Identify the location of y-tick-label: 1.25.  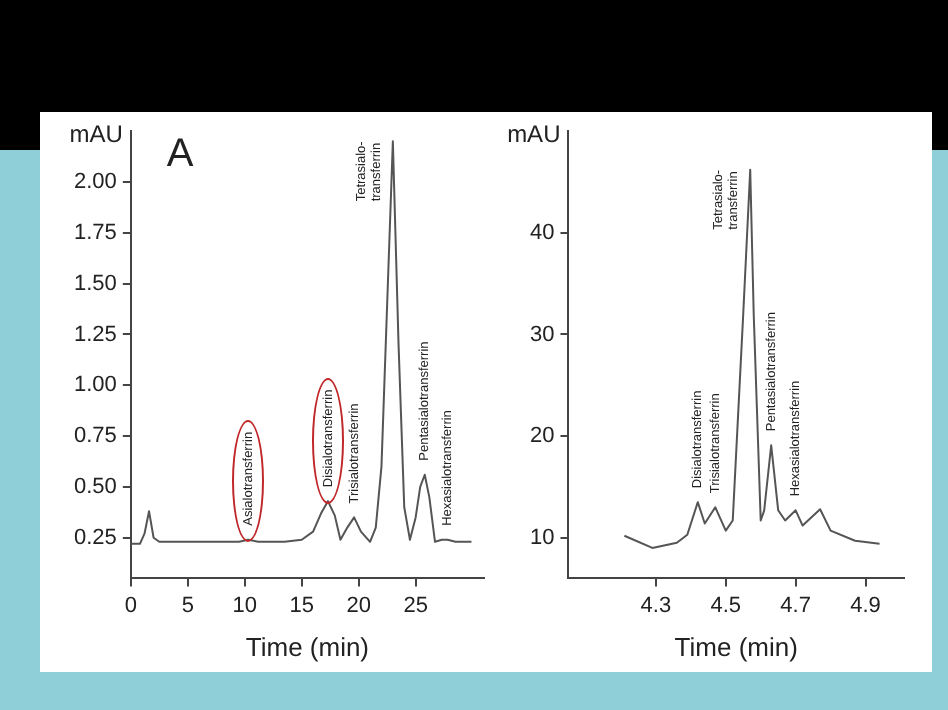
(95, 334).